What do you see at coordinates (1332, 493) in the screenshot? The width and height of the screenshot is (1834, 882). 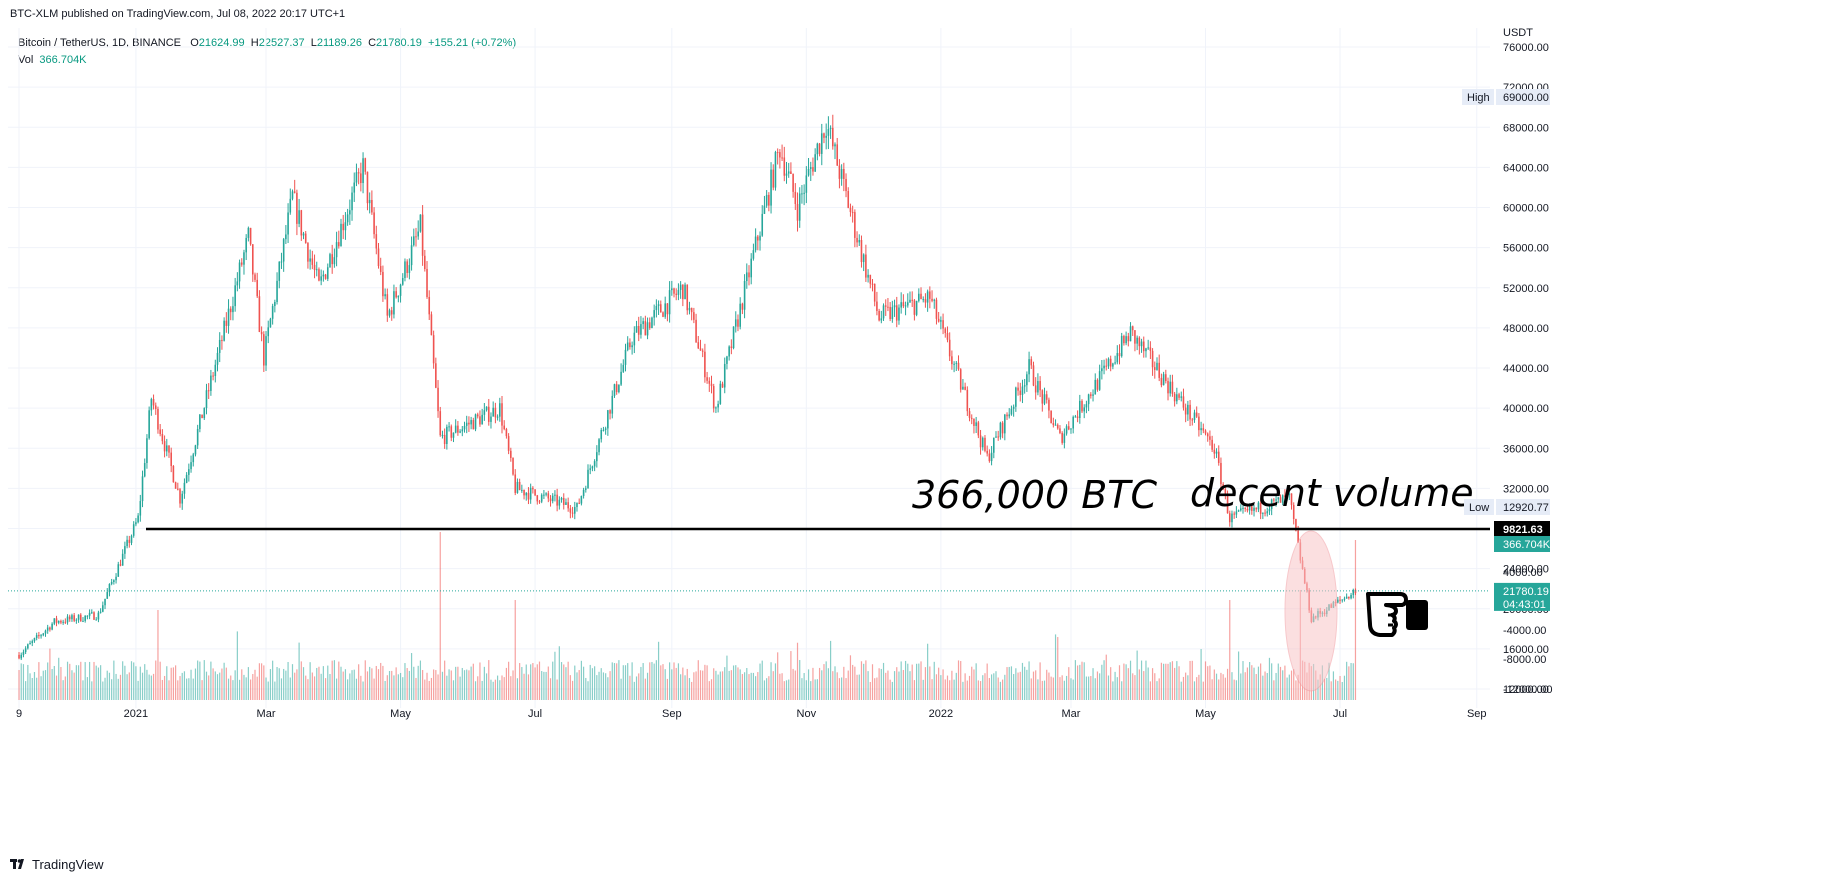 I see `annotation-volume-note: decent volume` at bounding box center [1332, 493].